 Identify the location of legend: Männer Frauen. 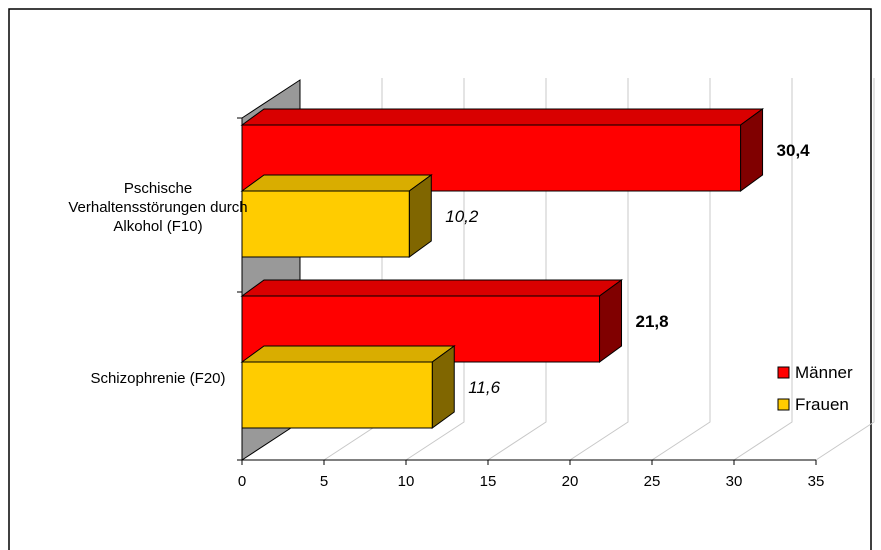
(815, 388).